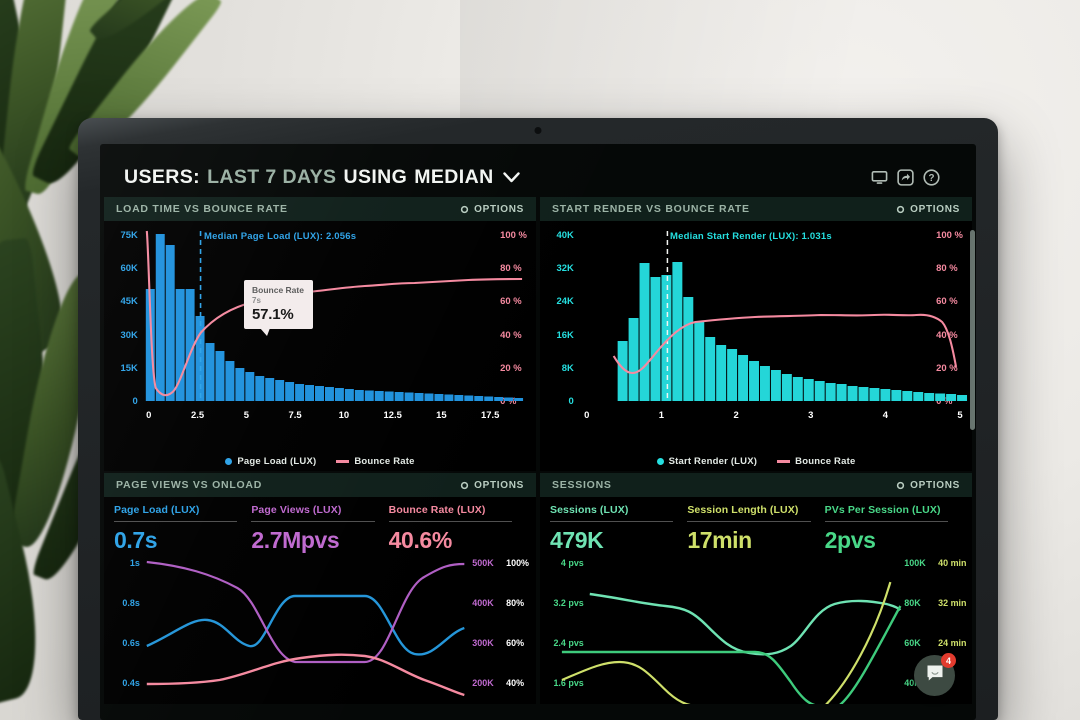  Describe the element at coordinates (952, 603) in the screenshot. I see `svg-text: 32 min` at that location.